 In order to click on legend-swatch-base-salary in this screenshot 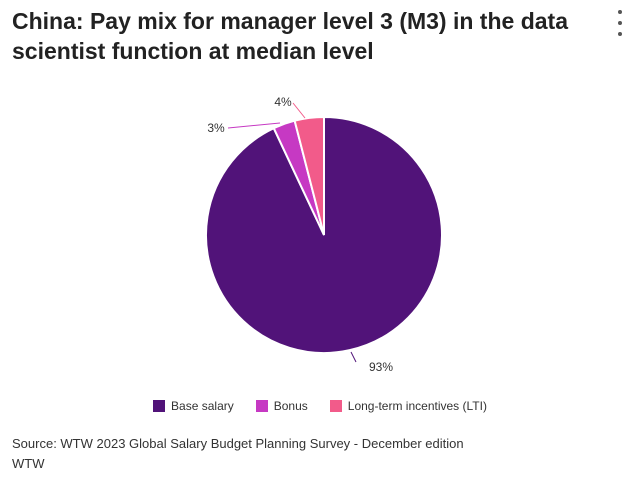, I will do `click(159, 406)`.